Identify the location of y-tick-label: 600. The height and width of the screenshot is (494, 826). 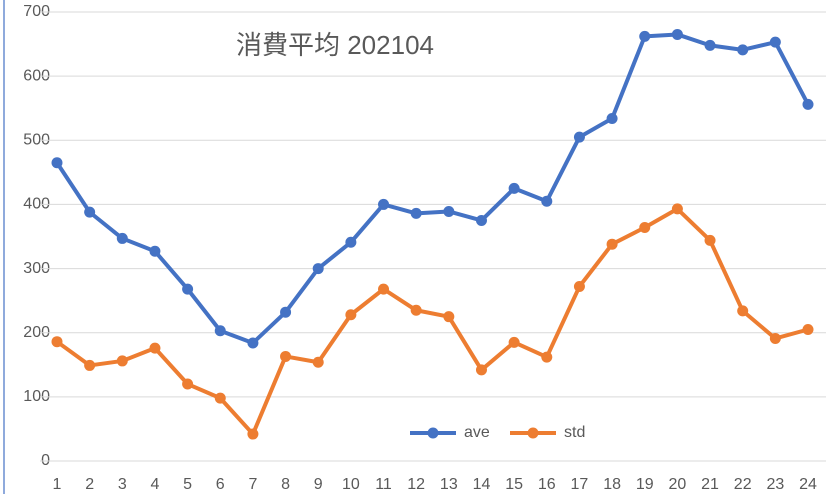
(36, 75).